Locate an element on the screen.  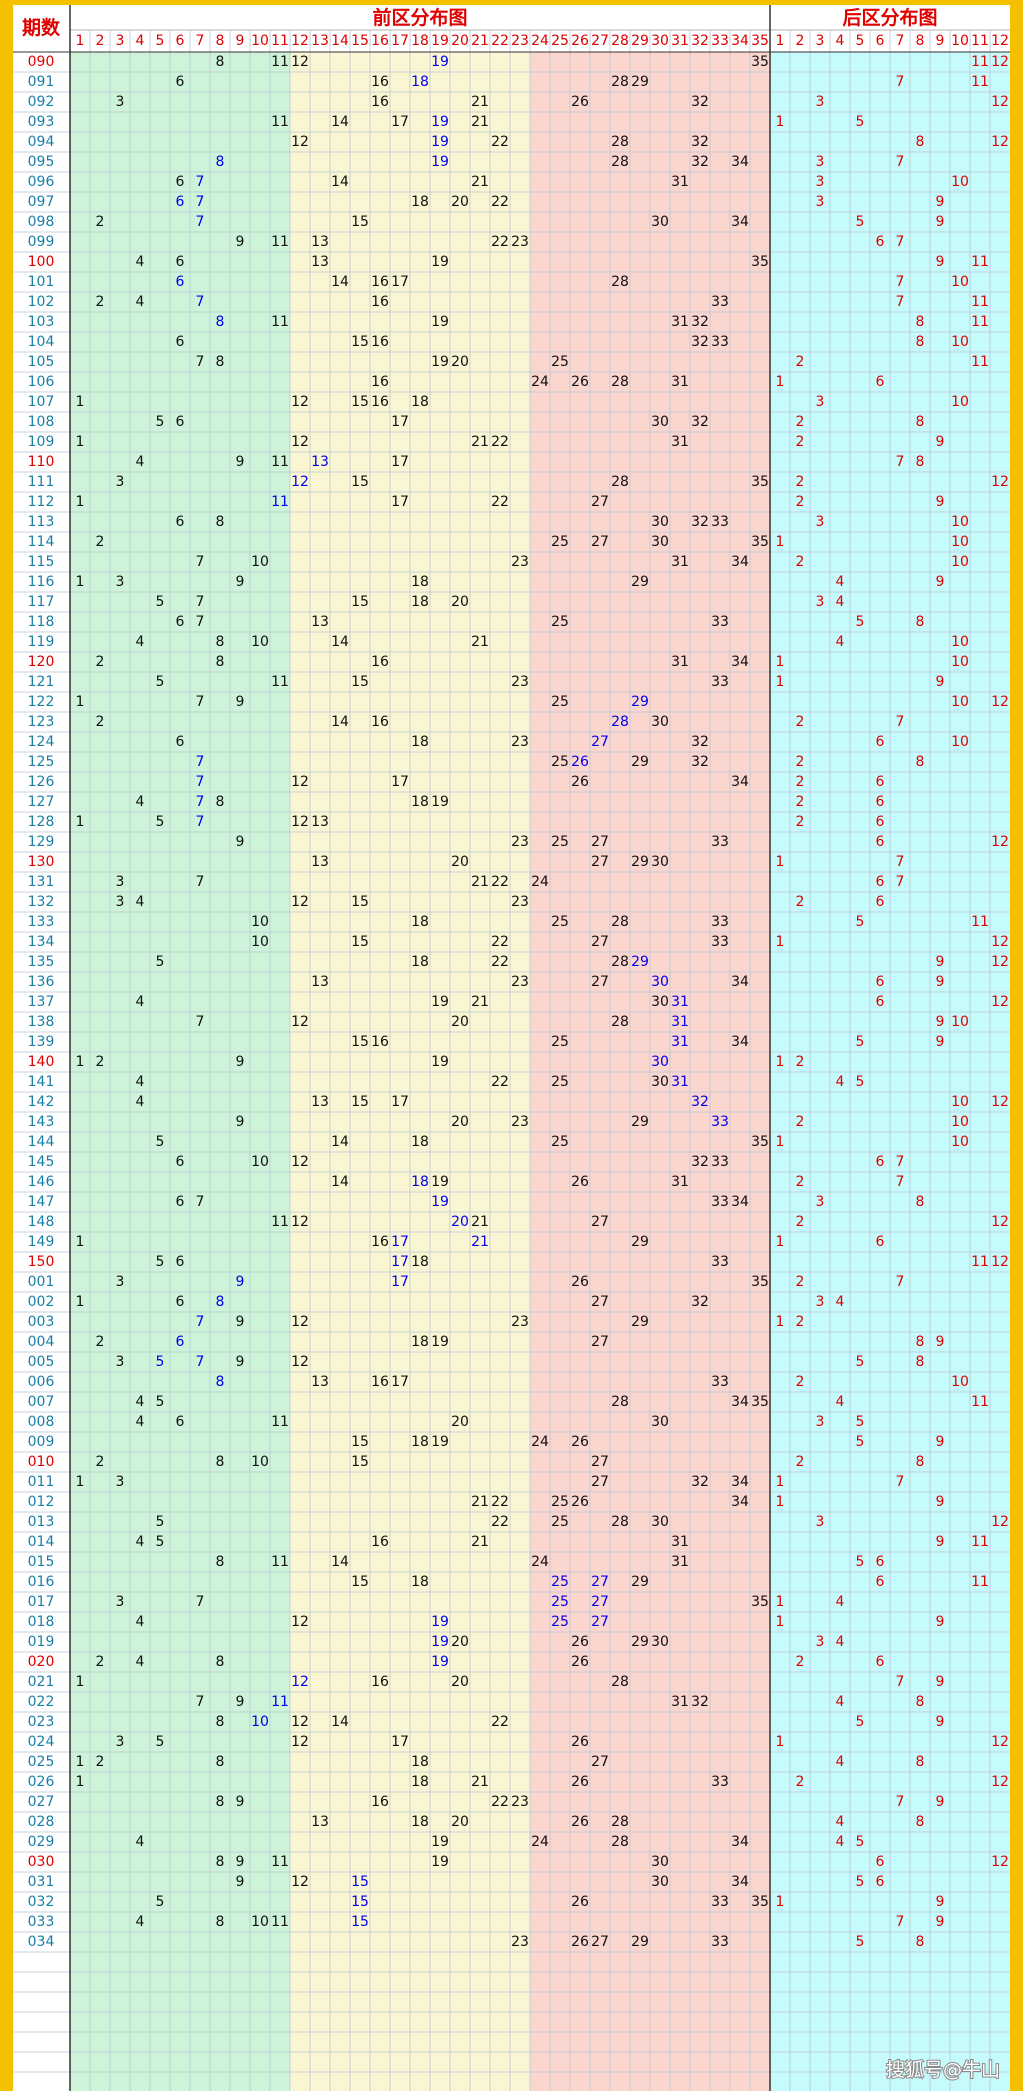
back-col-label: 8 is located at coordinates (920, 41).